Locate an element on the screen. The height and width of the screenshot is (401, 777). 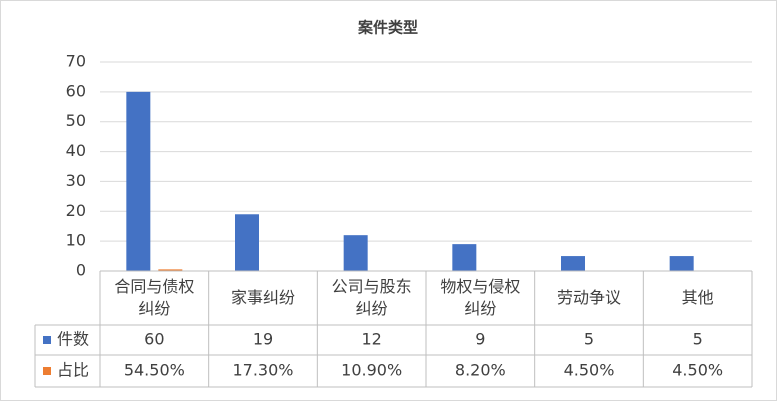
y-tick-label: 70 is located at coordinates (76, 61).